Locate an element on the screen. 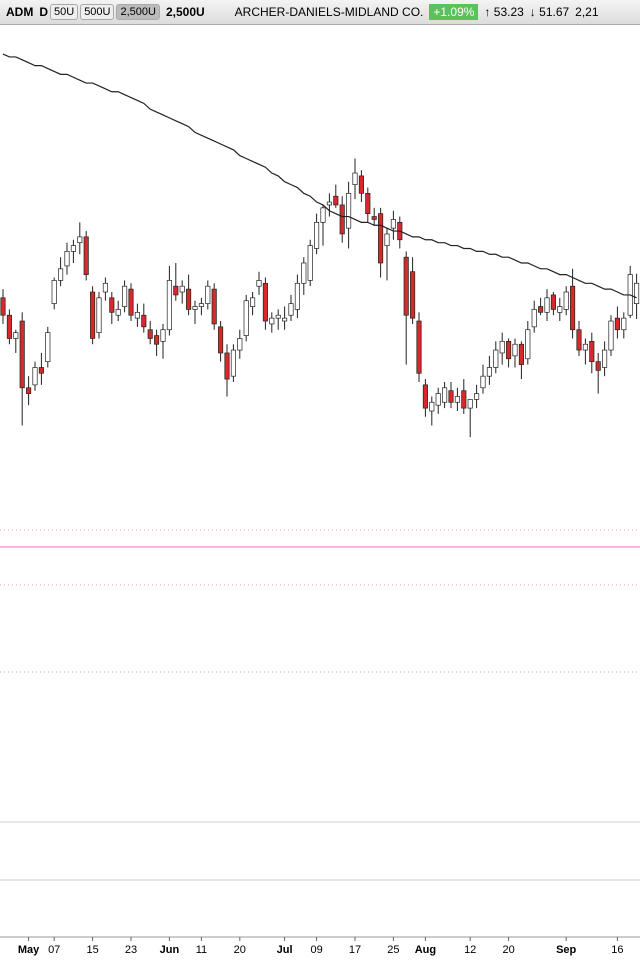 This screenshot has width=640, height=960. volume: 2,21 is located at coordinates (587, 12).